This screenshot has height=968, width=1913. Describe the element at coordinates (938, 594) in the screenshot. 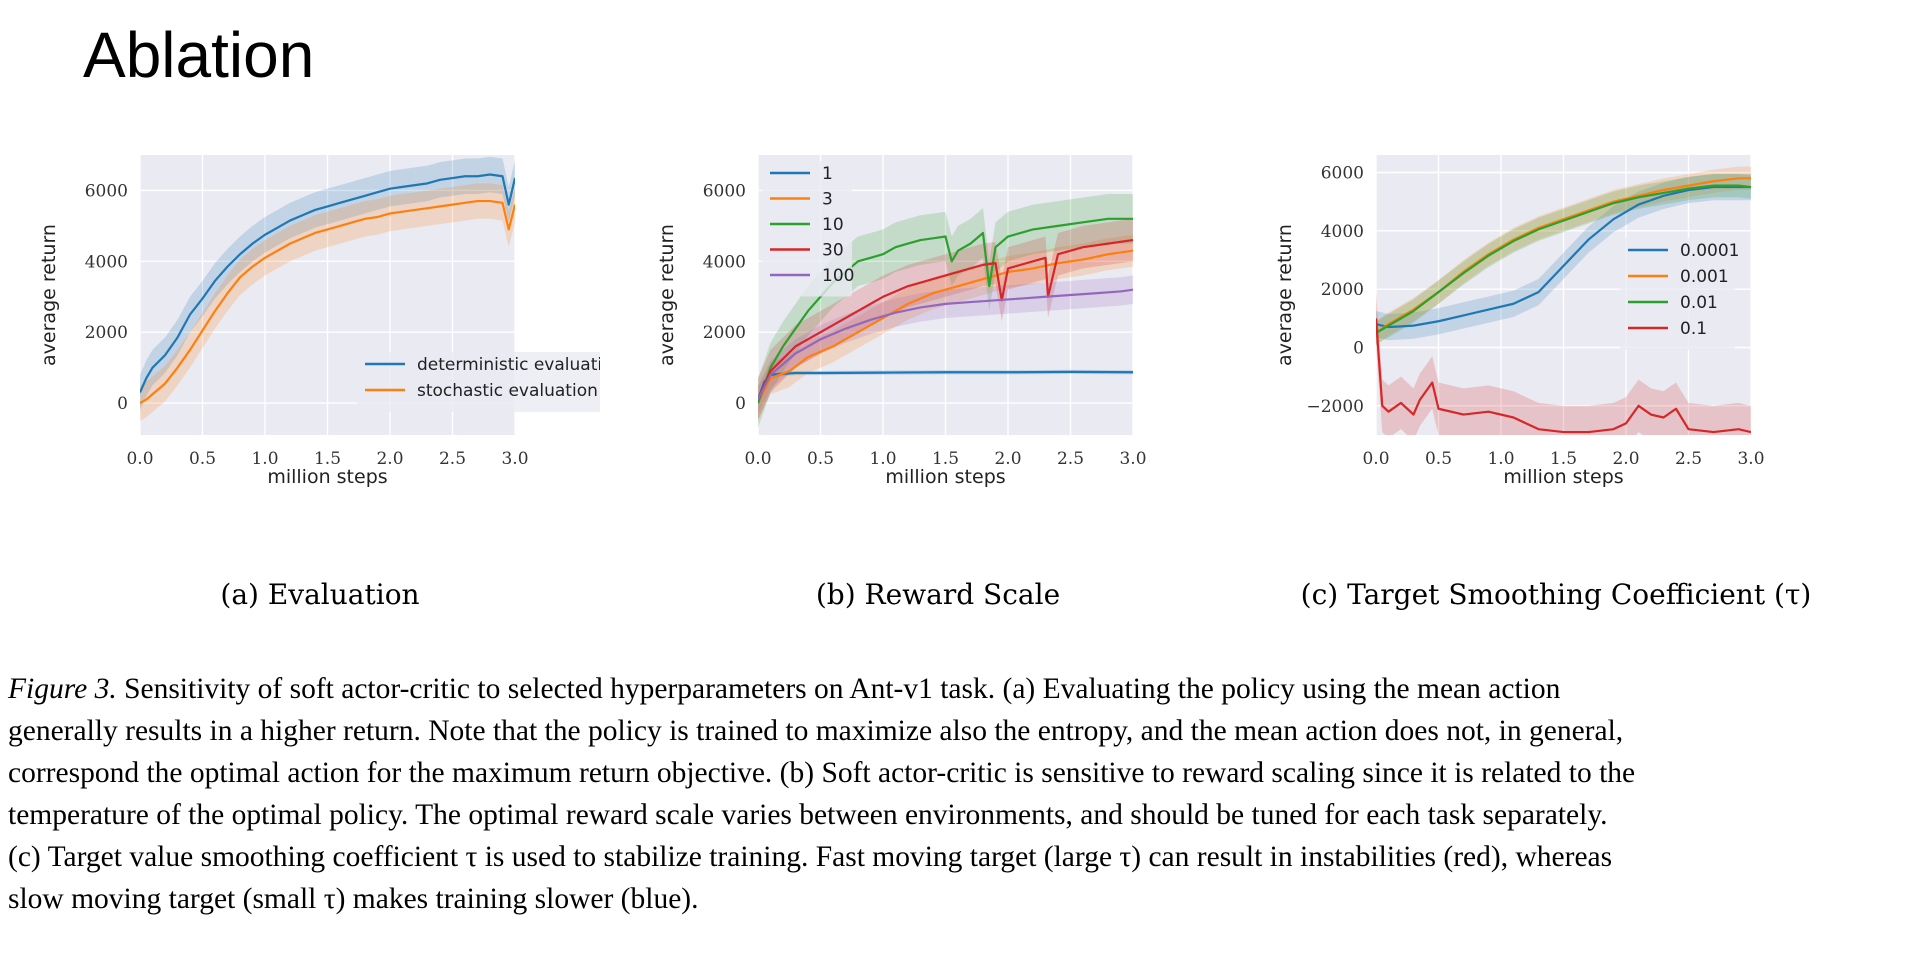

I see `subfigure-caption-b: (b) Reward Scale` at that location.